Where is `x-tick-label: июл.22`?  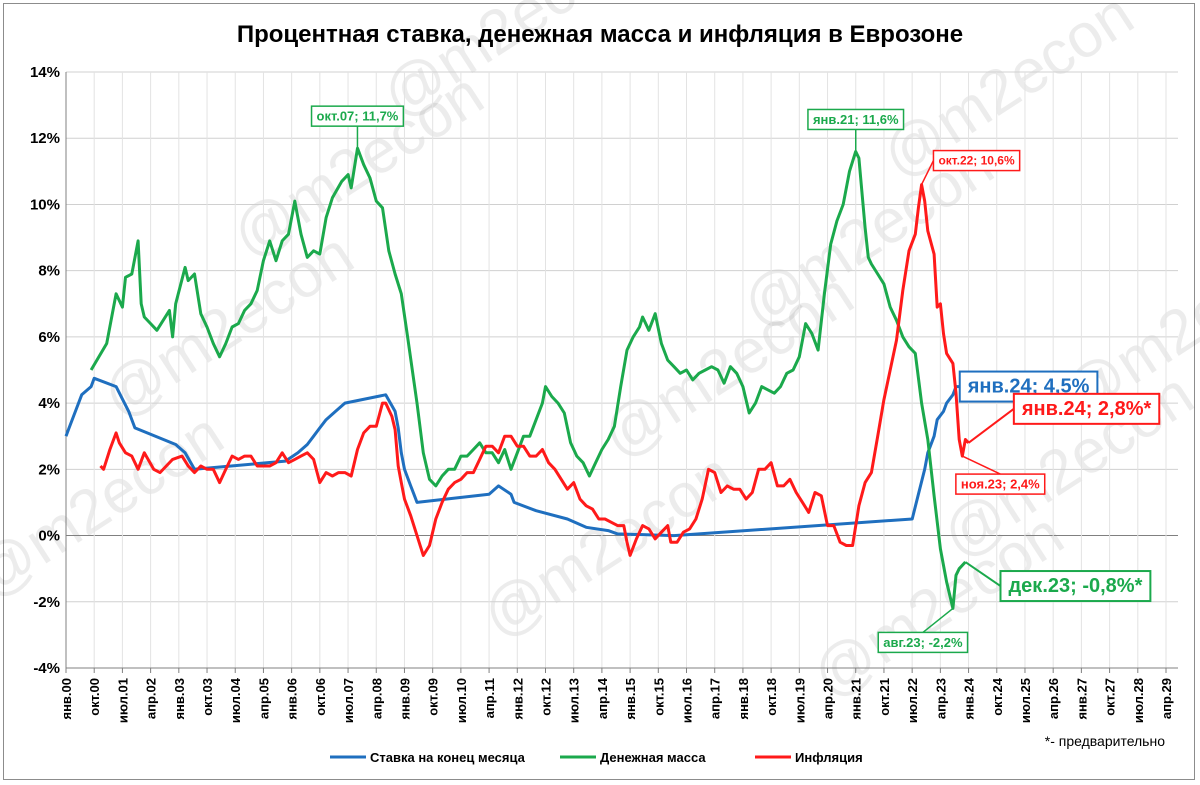 x-tick-label: июл.22 is located at coordinates (912, 700).